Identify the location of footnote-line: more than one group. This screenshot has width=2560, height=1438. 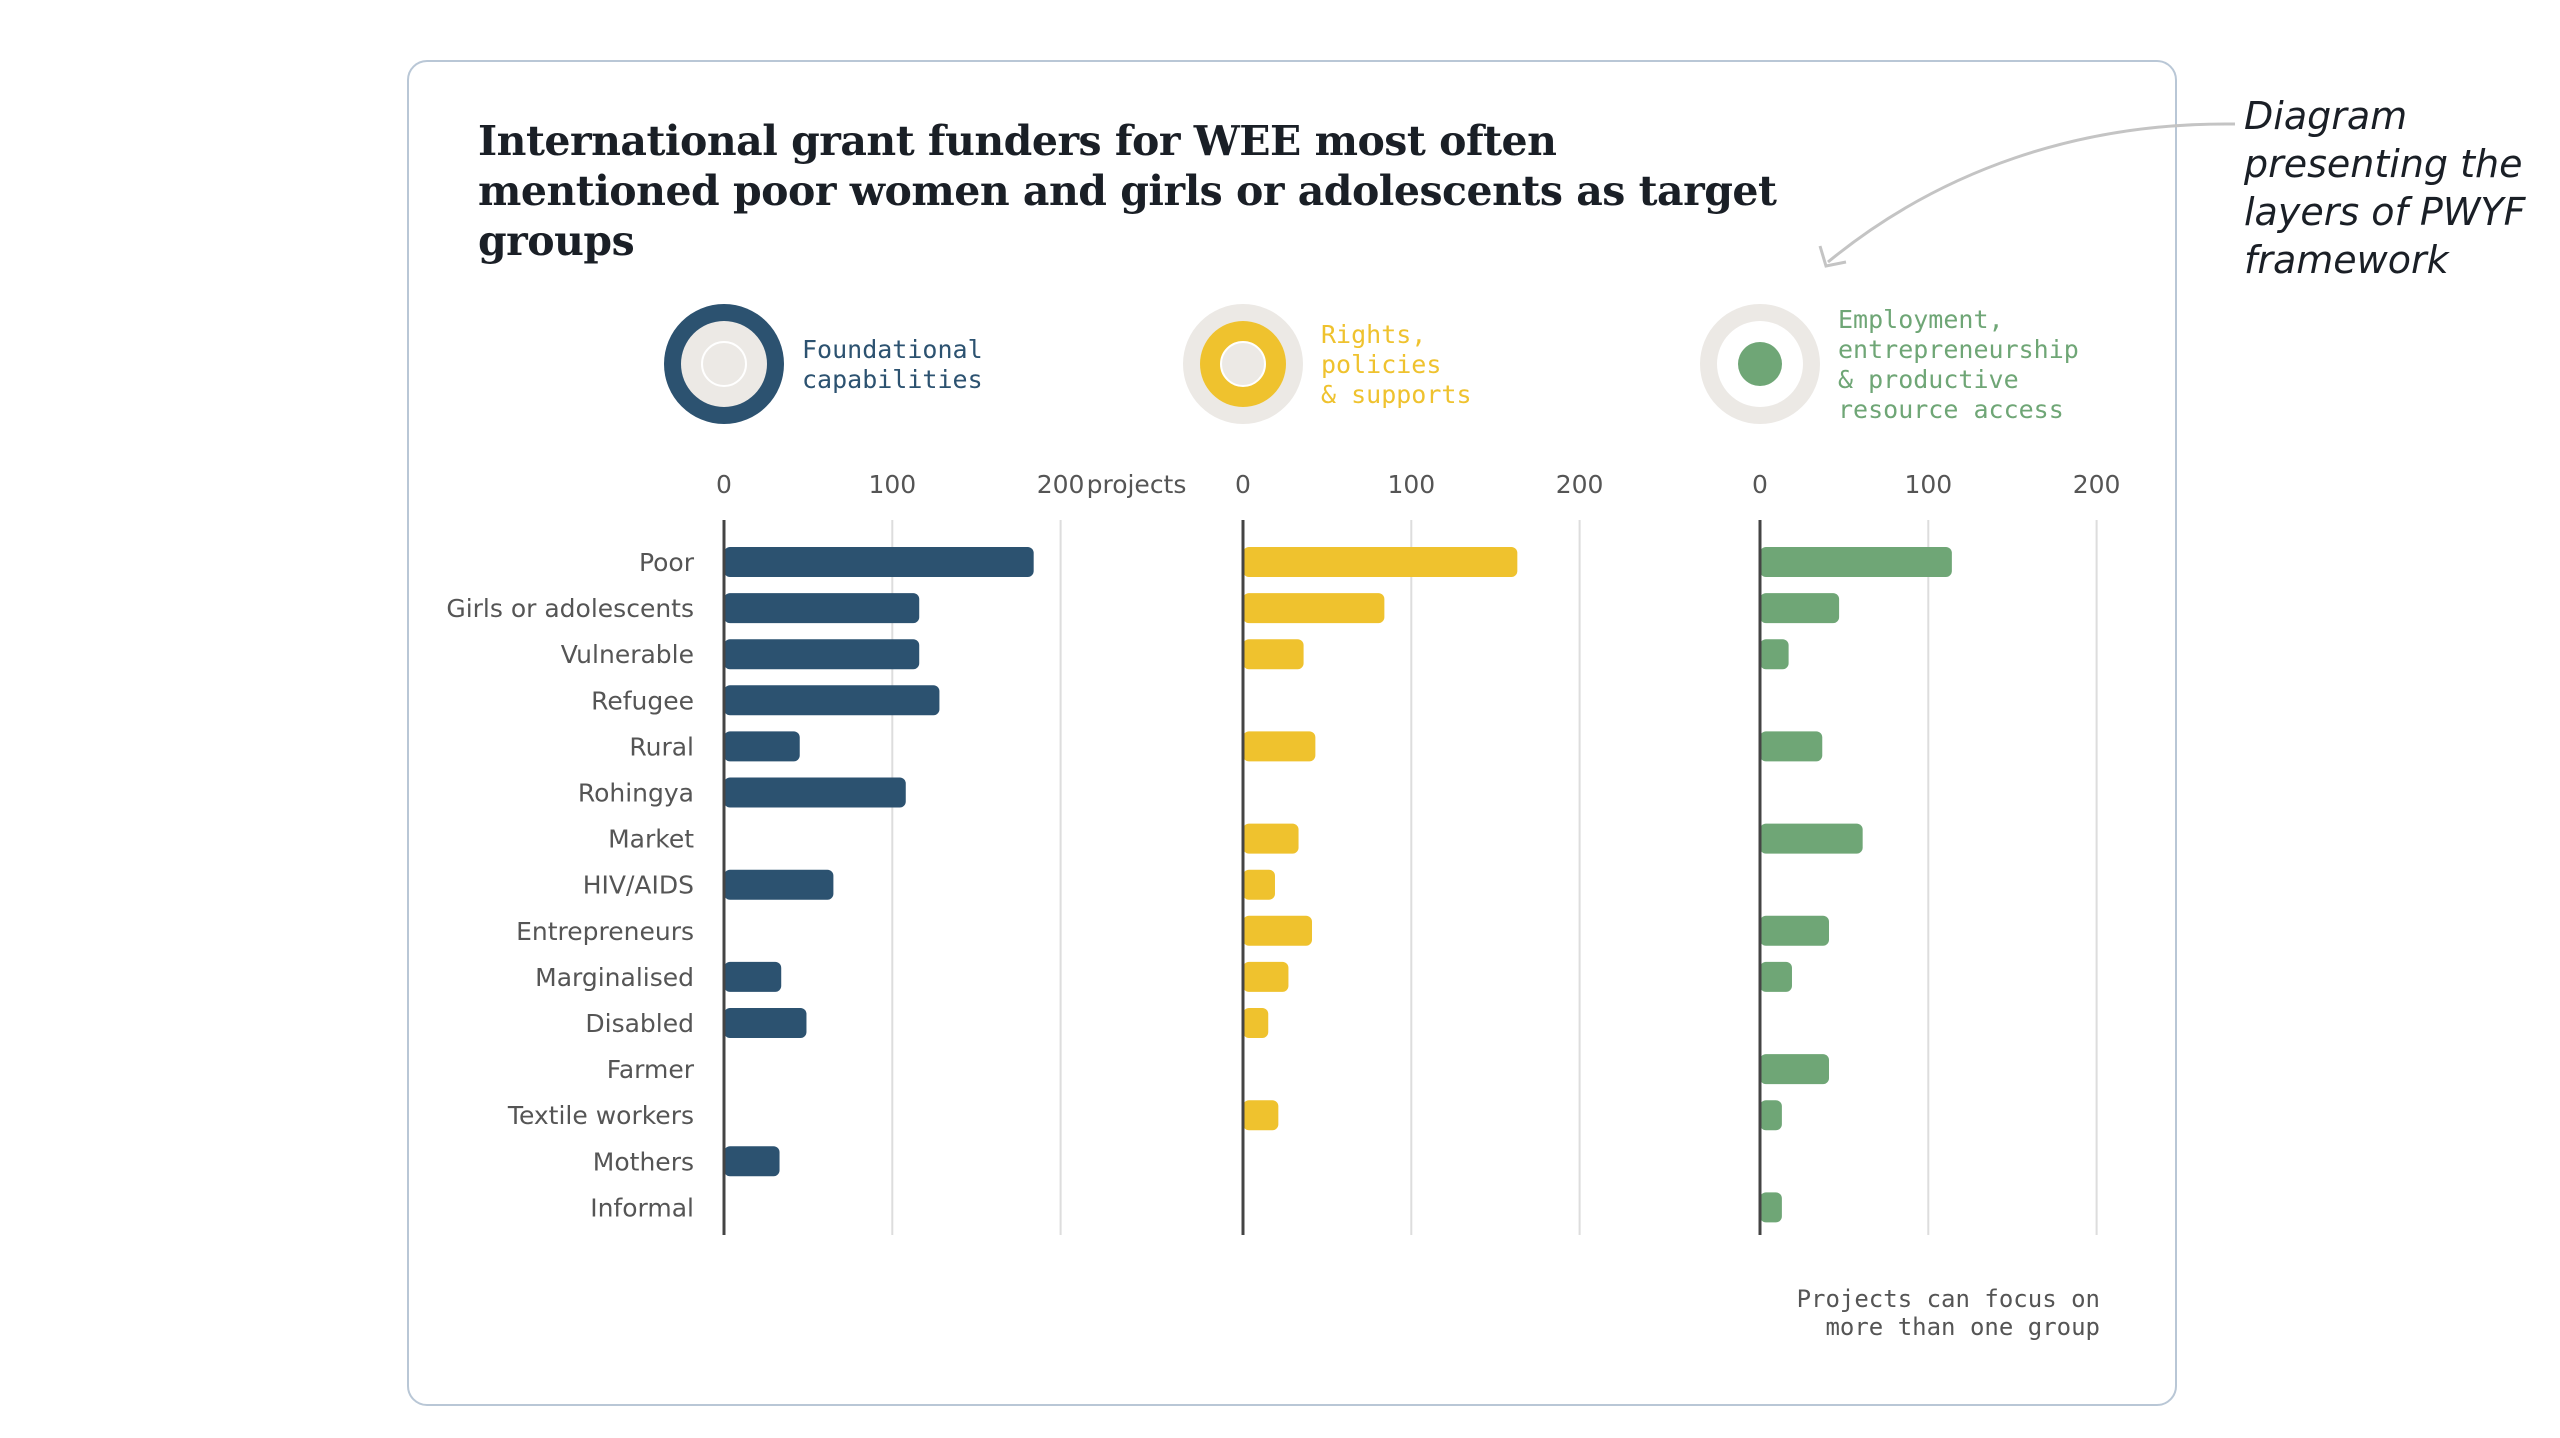
(1962, 1327).